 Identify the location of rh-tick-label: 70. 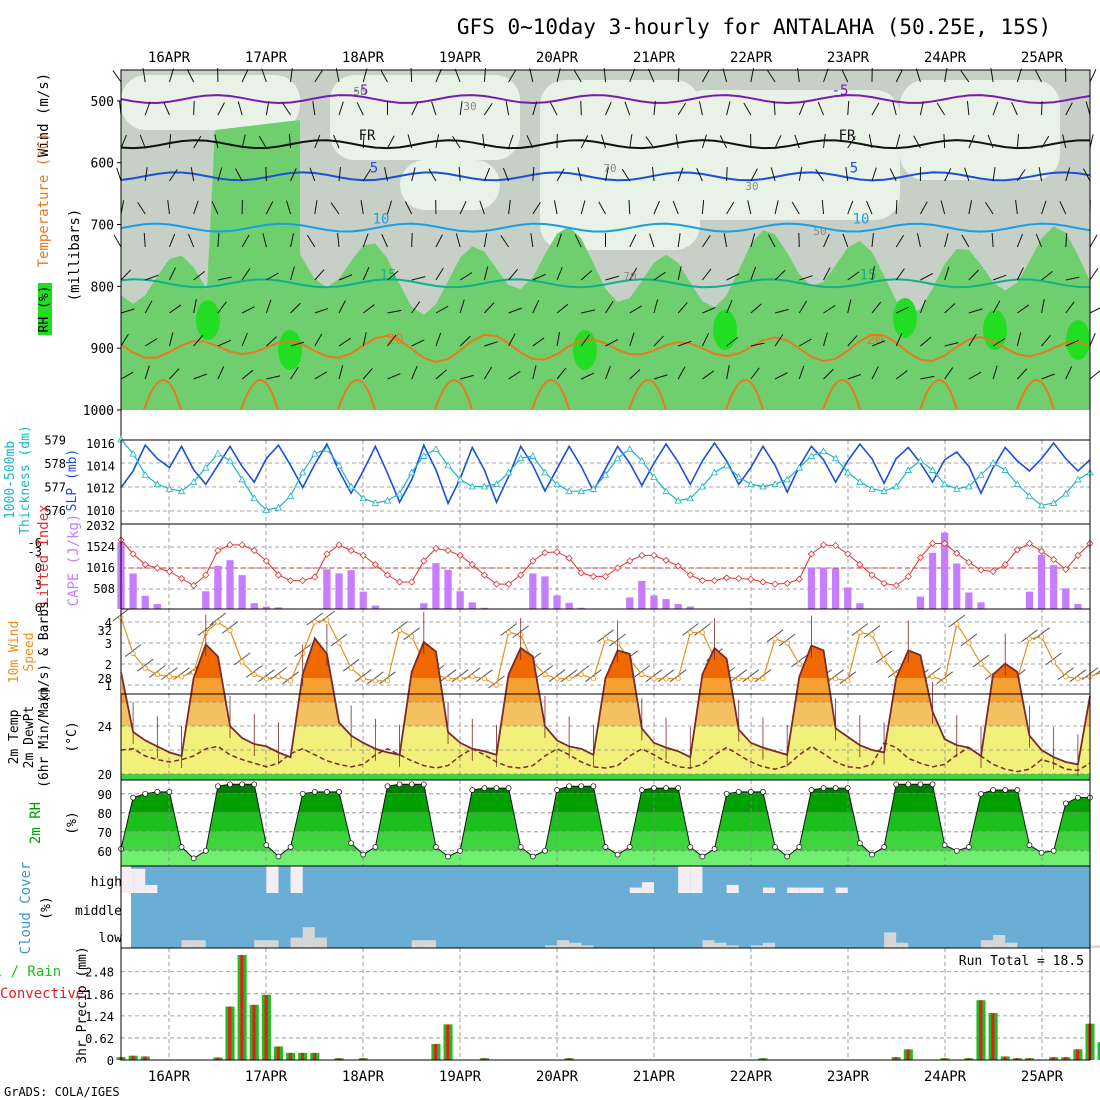
(105, 833).